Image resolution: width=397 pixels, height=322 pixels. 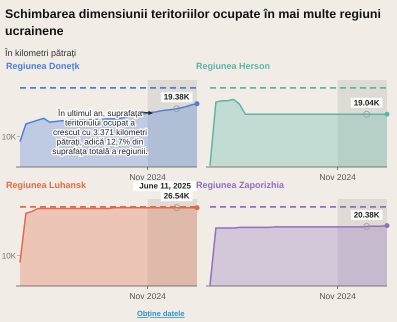 I want to click on chart-title: Regiunea Zaporizhia, so click(x=241, y=185).